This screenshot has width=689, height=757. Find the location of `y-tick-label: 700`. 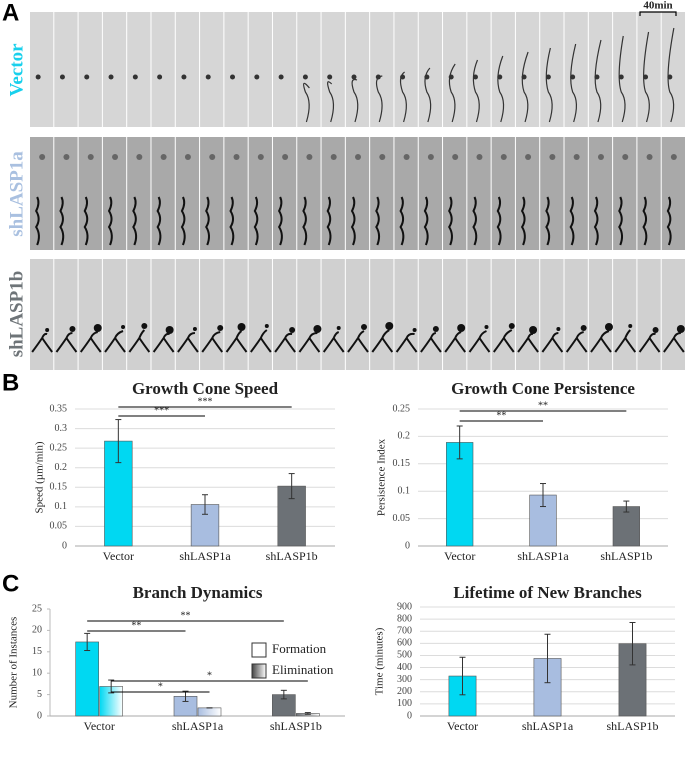

y-tick-label: 700 is located at coordinates (404, 631).